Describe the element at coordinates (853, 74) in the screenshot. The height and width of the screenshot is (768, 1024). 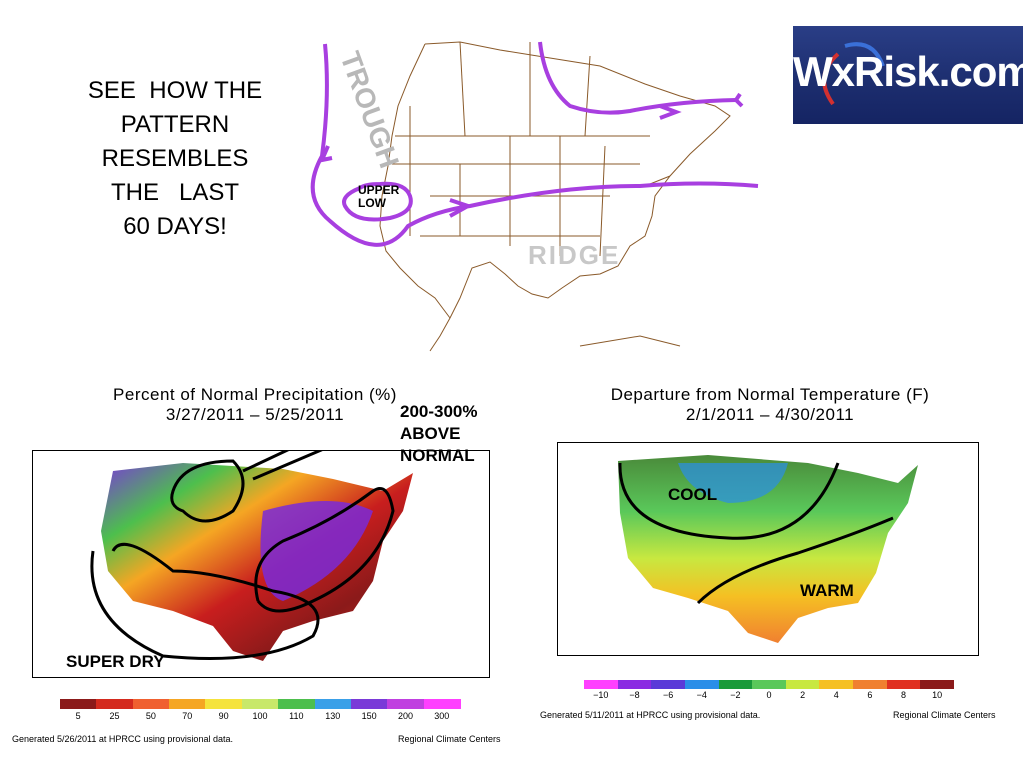
I see `logo-swirl-icon` at that location.